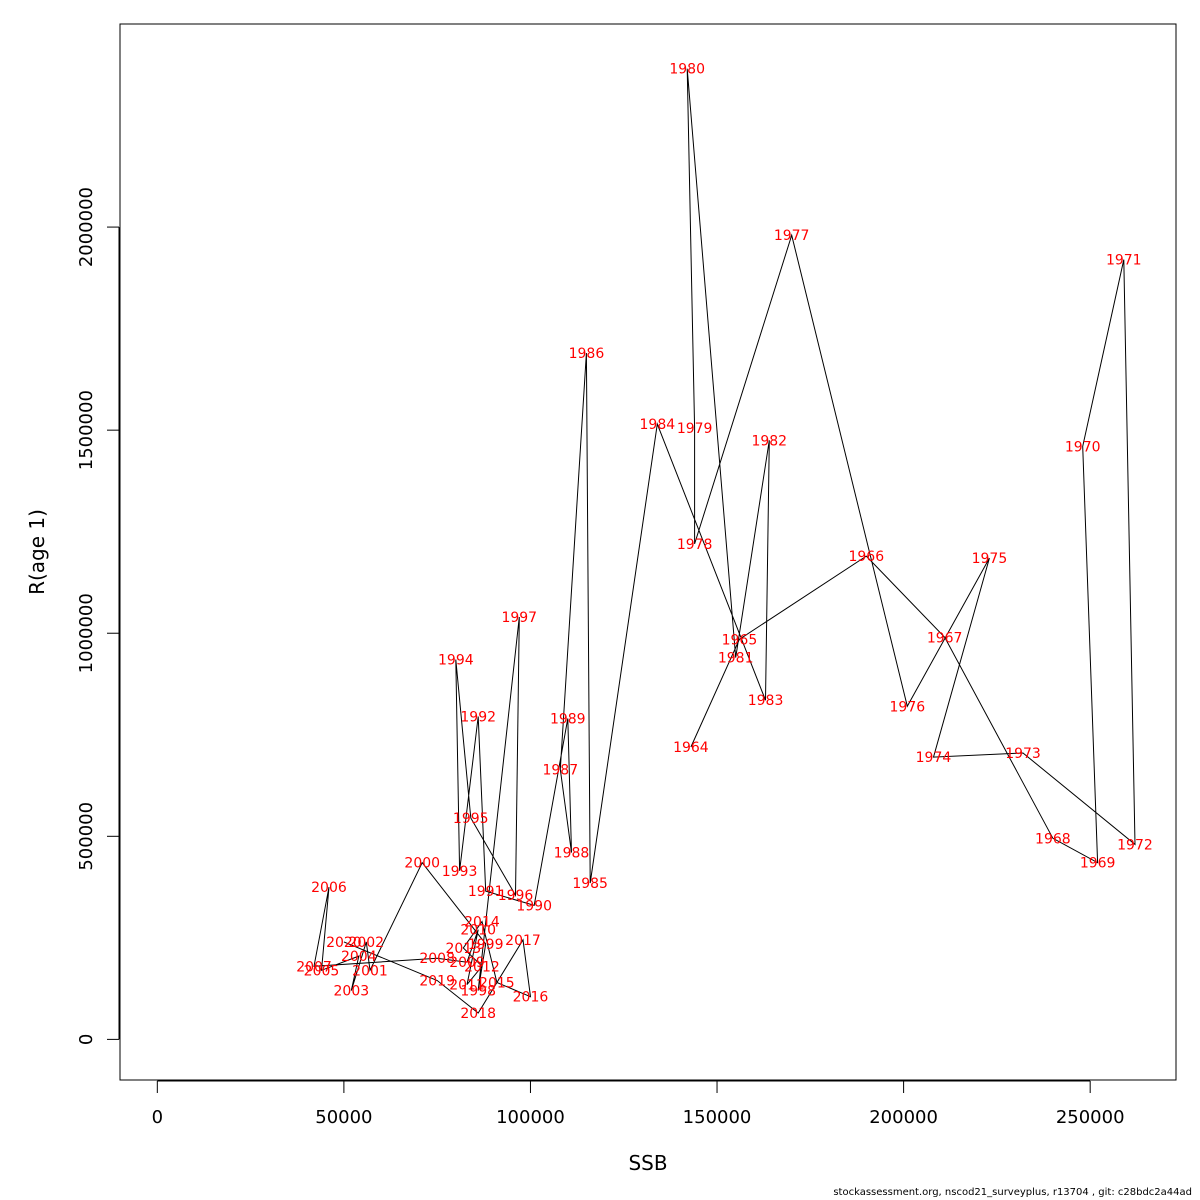 This screenshot has width=1200, height=1200. I want to click on x-tick-label: 250000, so click(1090, 1117).